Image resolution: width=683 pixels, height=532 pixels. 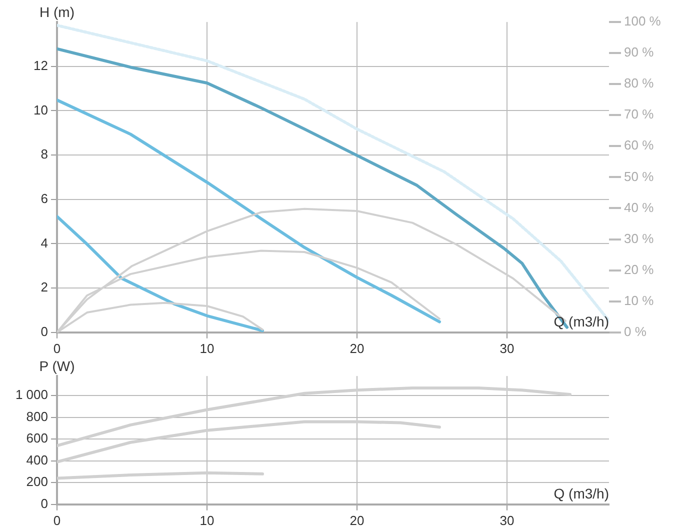 What do you see at coordinates (37, 460) in the screenshot?
I see `y-tick-label: 400` at bounding box center [37, 460].